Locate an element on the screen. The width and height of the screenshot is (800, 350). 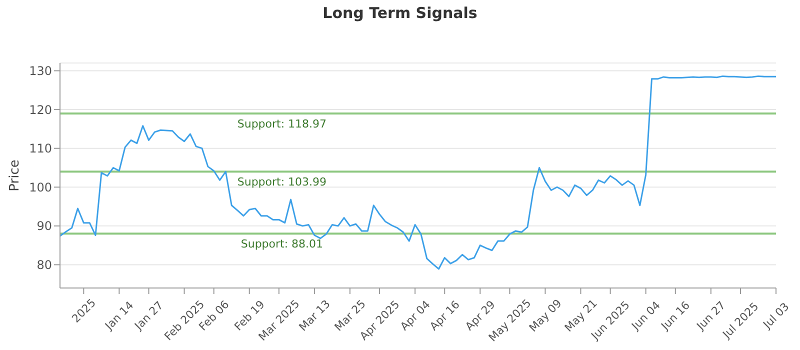
ref-line-label: Support: 88.01 is located at coordinates (282, 244).